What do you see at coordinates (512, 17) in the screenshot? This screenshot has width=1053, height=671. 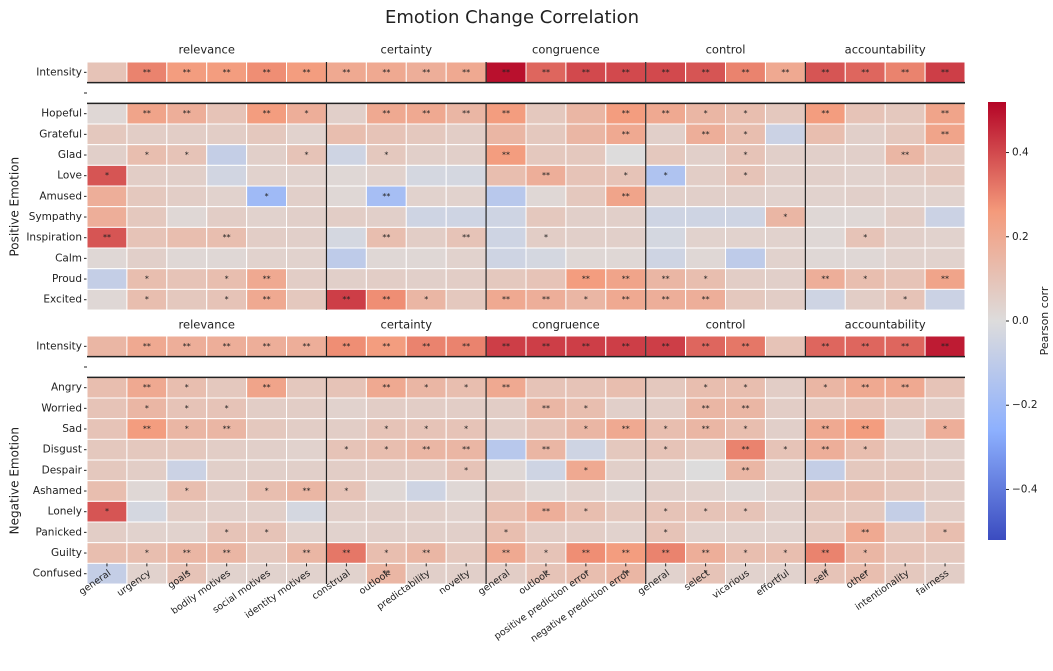 I see `chart-title: Emotion Change Correlation` at bounding box center [512, 17].